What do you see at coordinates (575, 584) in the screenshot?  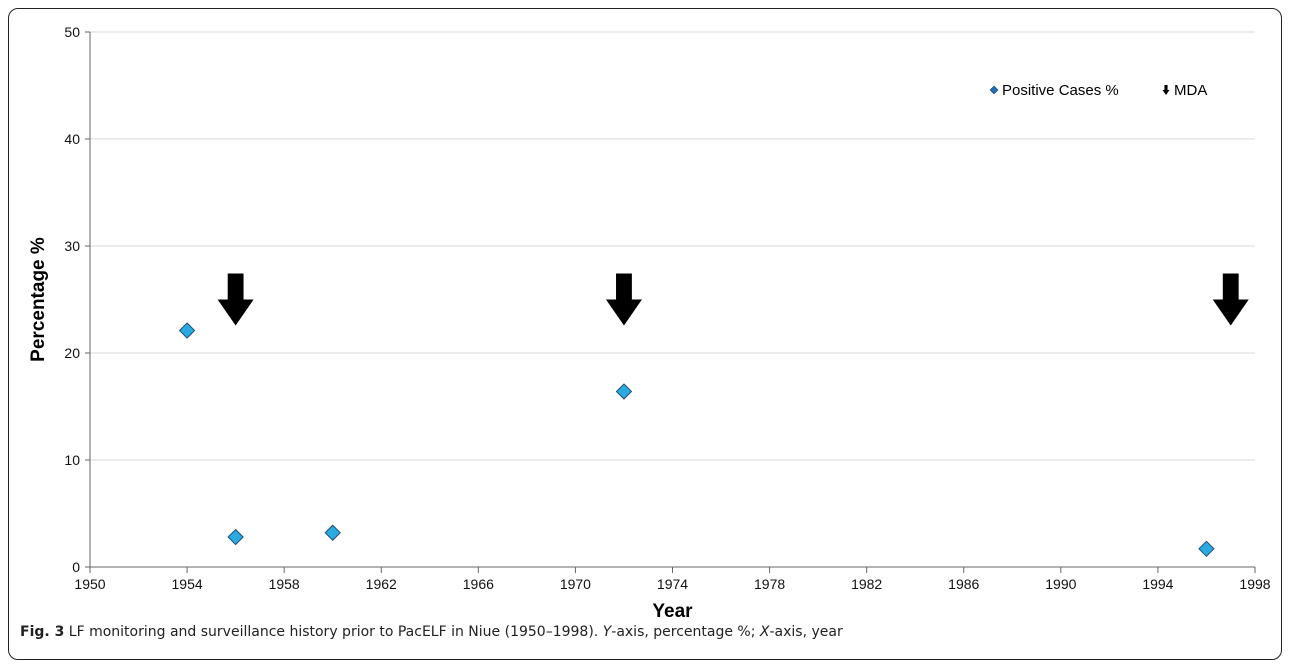 I see `x-tick-label-5: 1970` at bounding box center [575, 584].